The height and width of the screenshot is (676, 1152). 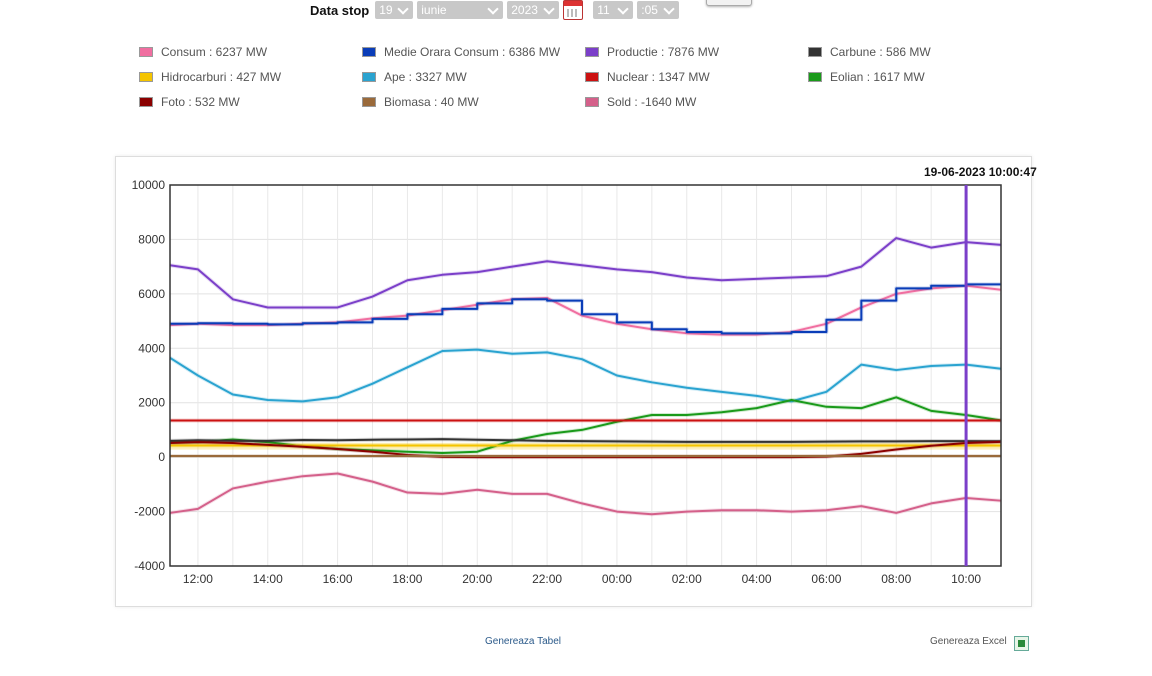 What do you see at coordinates (151, 348) in the screenshot?
I see `y-tick-label: 4000` at bounding box center [151, 348].